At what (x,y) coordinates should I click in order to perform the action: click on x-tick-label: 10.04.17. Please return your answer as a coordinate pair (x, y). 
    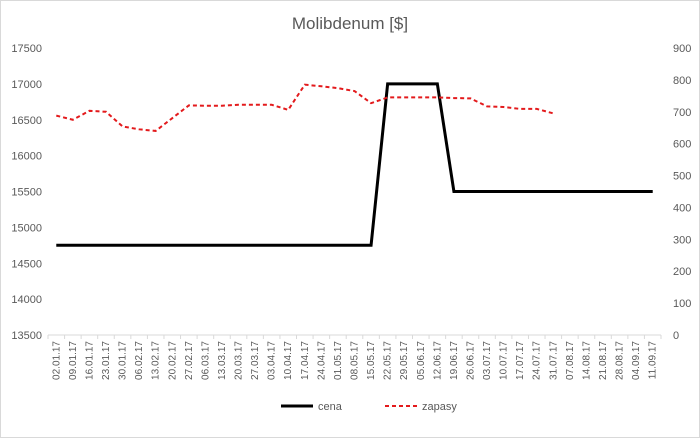
    Looking at the image, I should click on (288, 360).